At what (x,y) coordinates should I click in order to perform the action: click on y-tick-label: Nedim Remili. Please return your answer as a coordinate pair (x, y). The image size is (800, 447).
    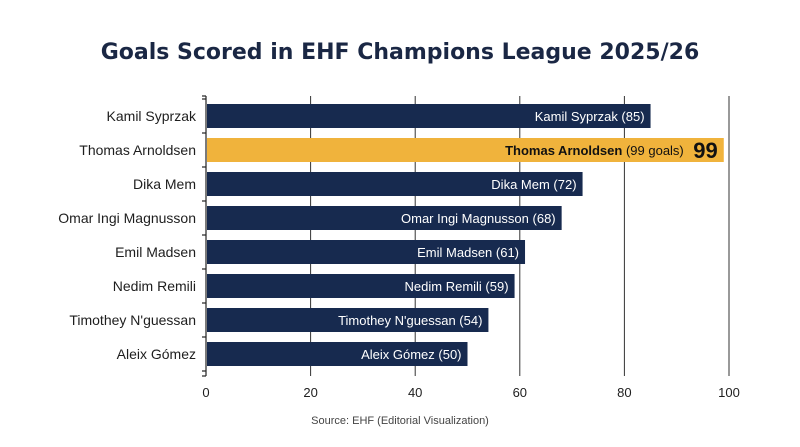
    Looking at the image, I should click on (154, 286).